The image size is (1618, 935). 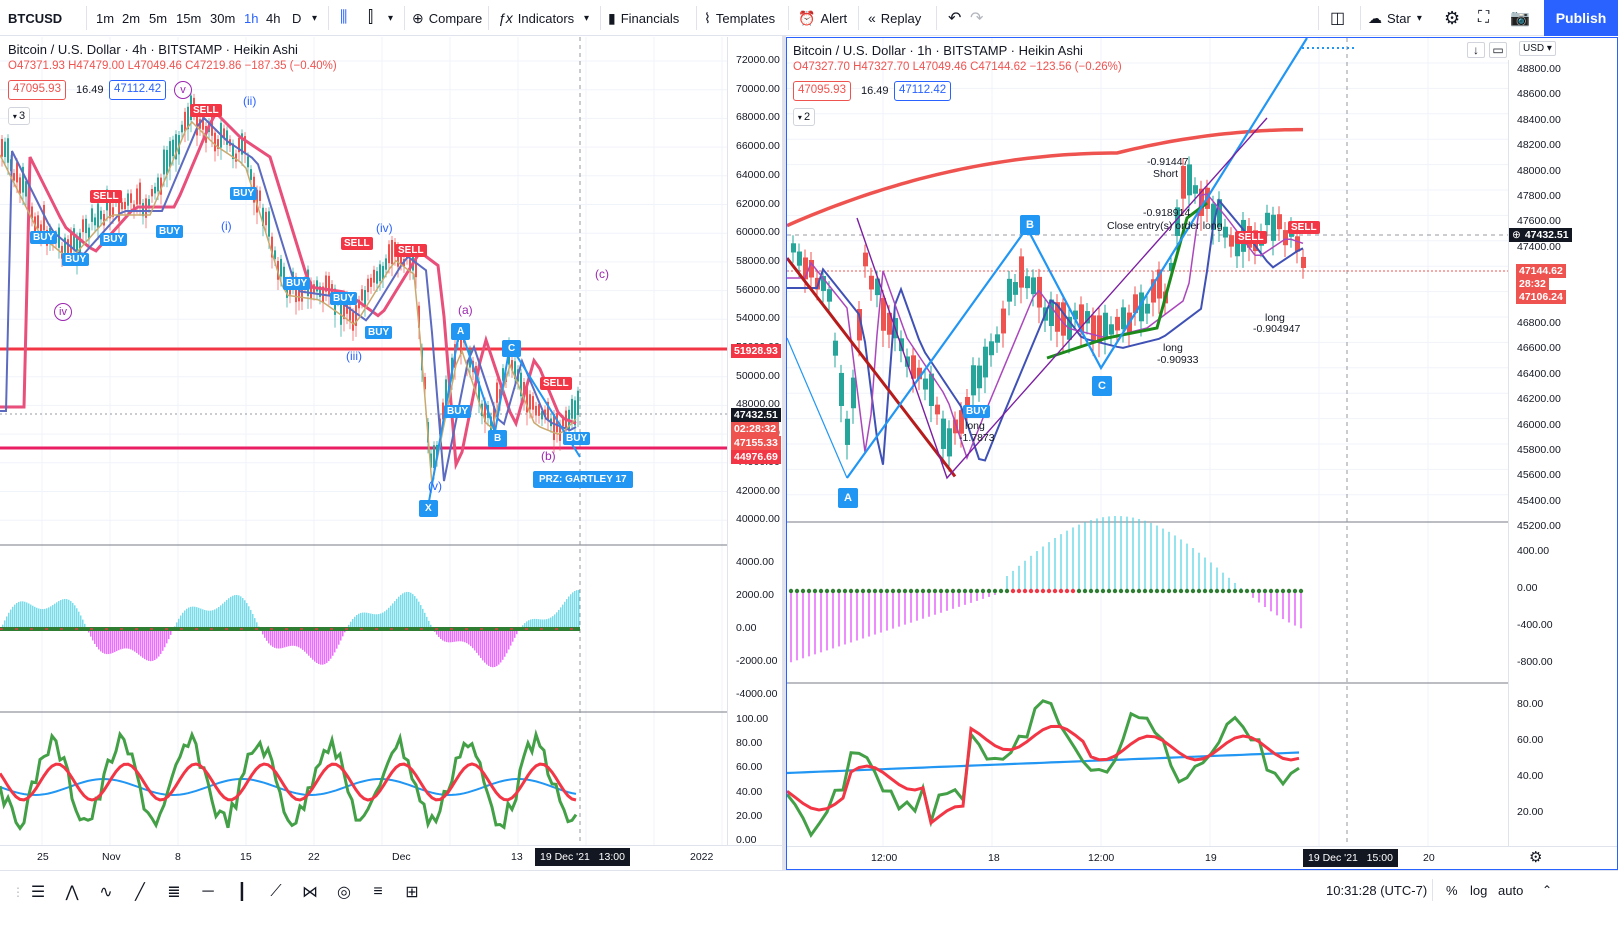 What do you see at coordinates (1127, 280) in the screenshot?
I see `moving-average-line` at bounding box center [1127, 280].